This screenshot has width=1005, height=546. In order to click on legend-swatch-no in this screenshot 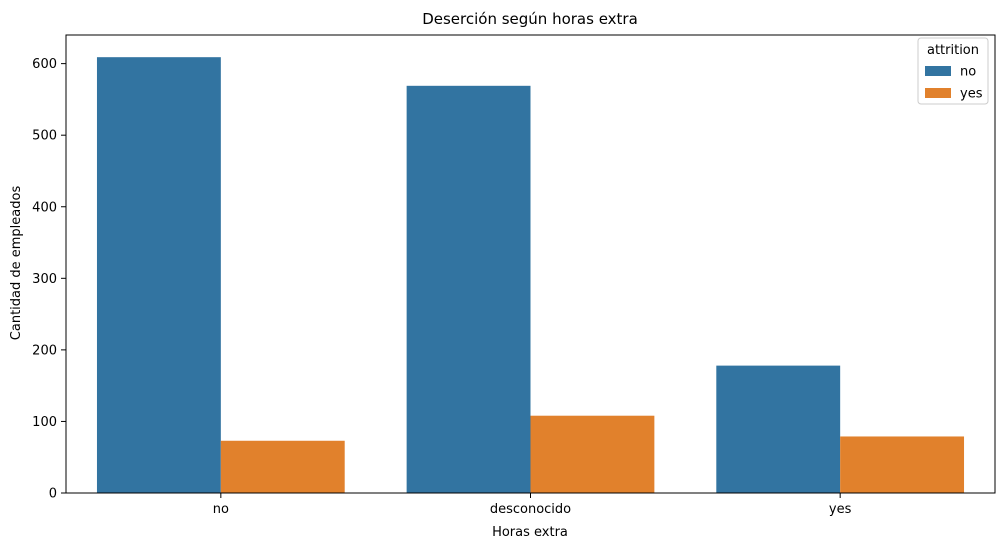, I will do `click(938, 71)`.